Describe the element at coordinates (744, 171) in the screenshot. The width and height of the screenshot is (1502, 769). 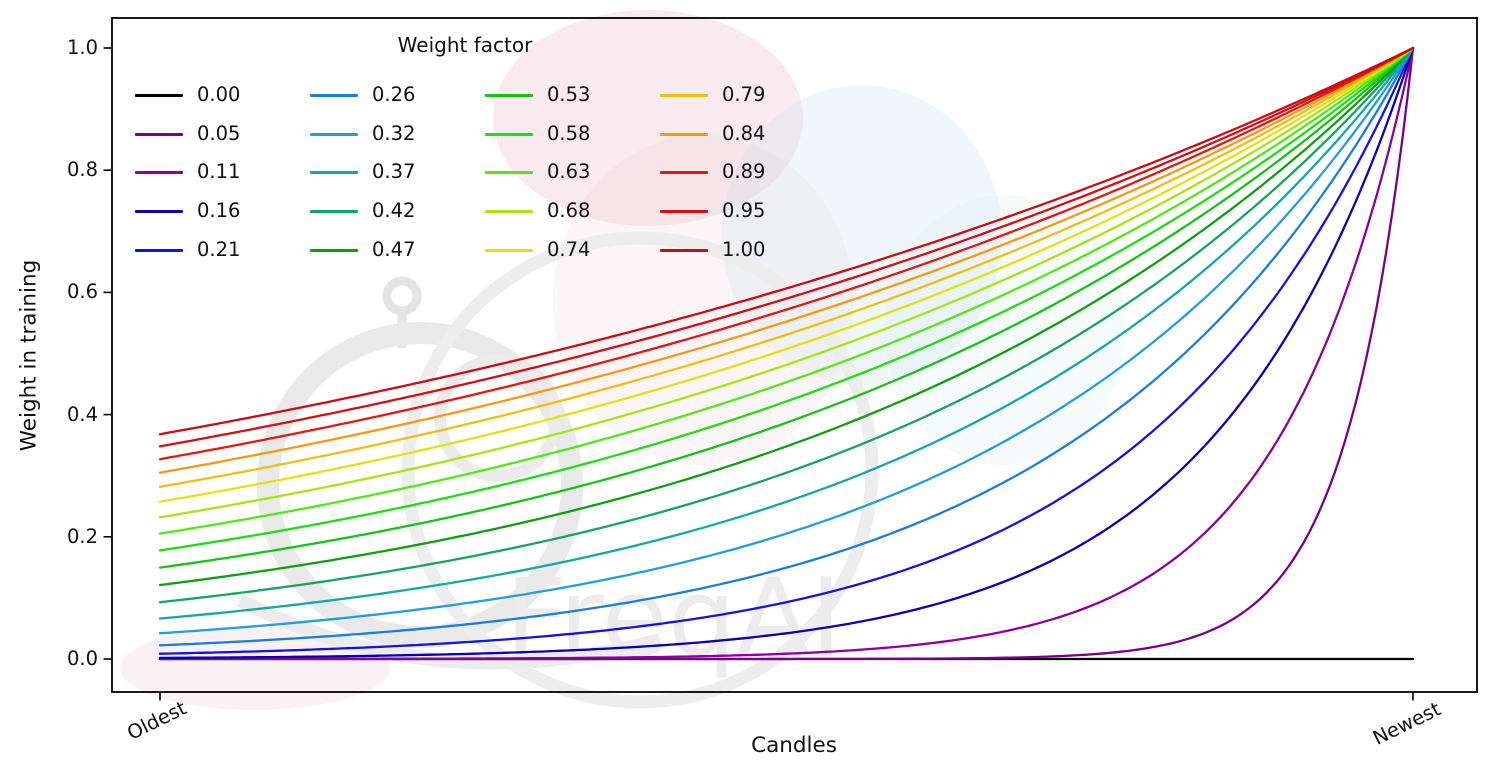
I see `legend-entry-label: 0.89` at that location.